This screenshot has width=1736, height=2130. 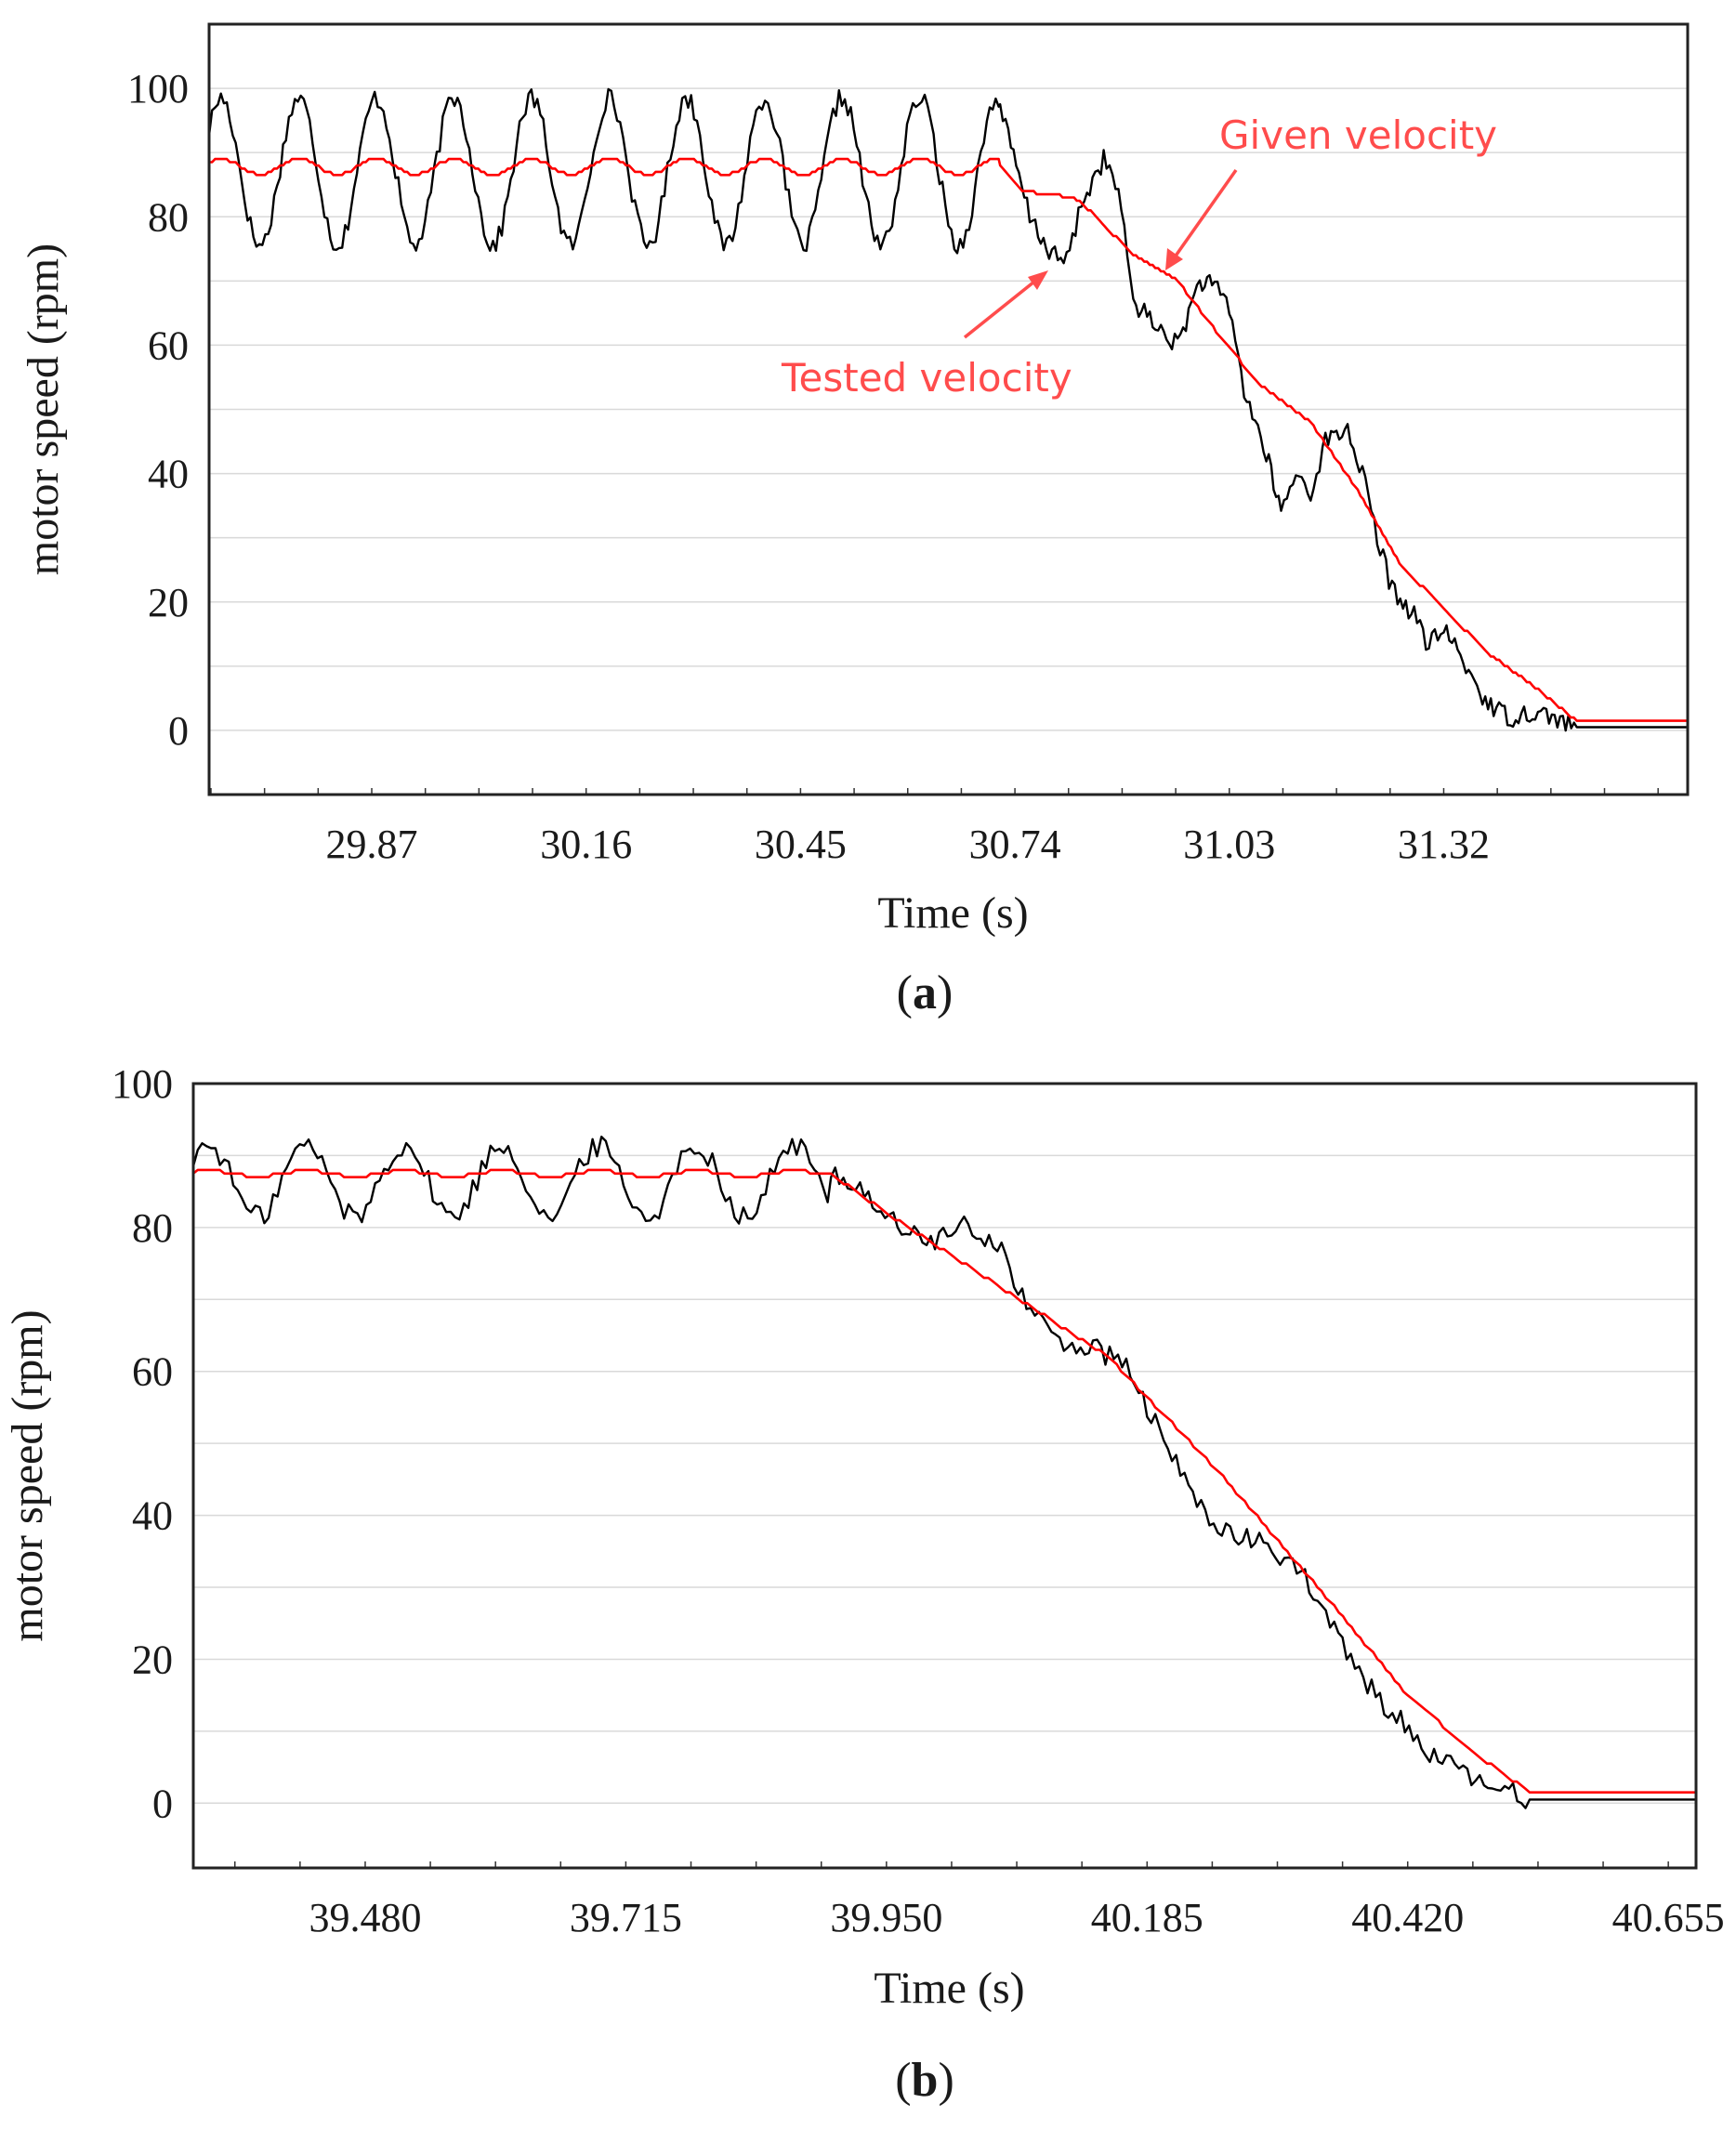 What do you see at coordinates (1669, 1917) in the screenshot?
I see `x-tick-label: 40.655` at bounding box center [1669, 1917].